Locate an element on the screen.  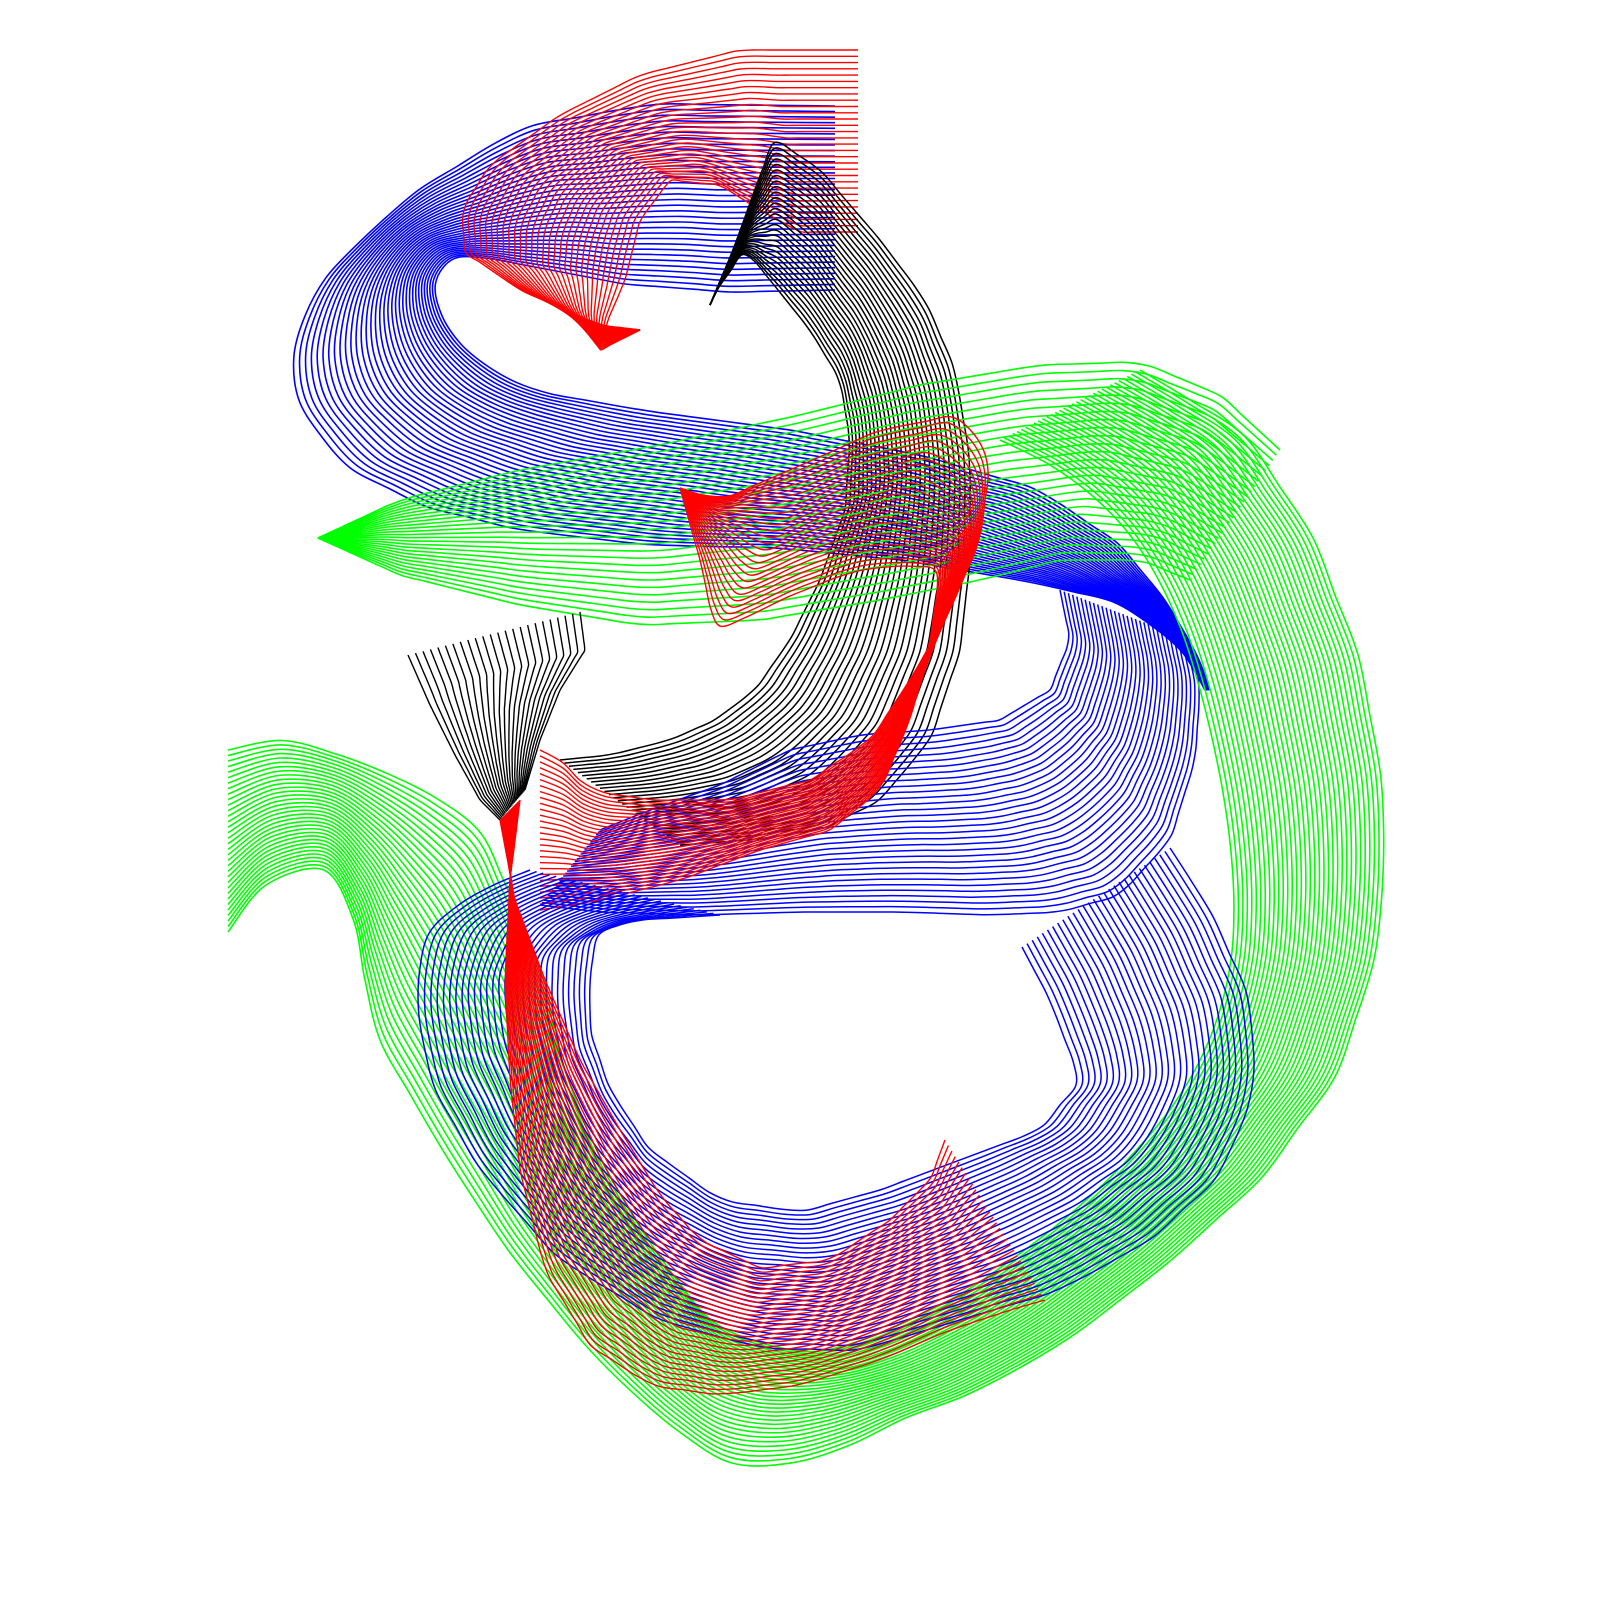
black-ribbon-lower is located at coordinates (496, 716).